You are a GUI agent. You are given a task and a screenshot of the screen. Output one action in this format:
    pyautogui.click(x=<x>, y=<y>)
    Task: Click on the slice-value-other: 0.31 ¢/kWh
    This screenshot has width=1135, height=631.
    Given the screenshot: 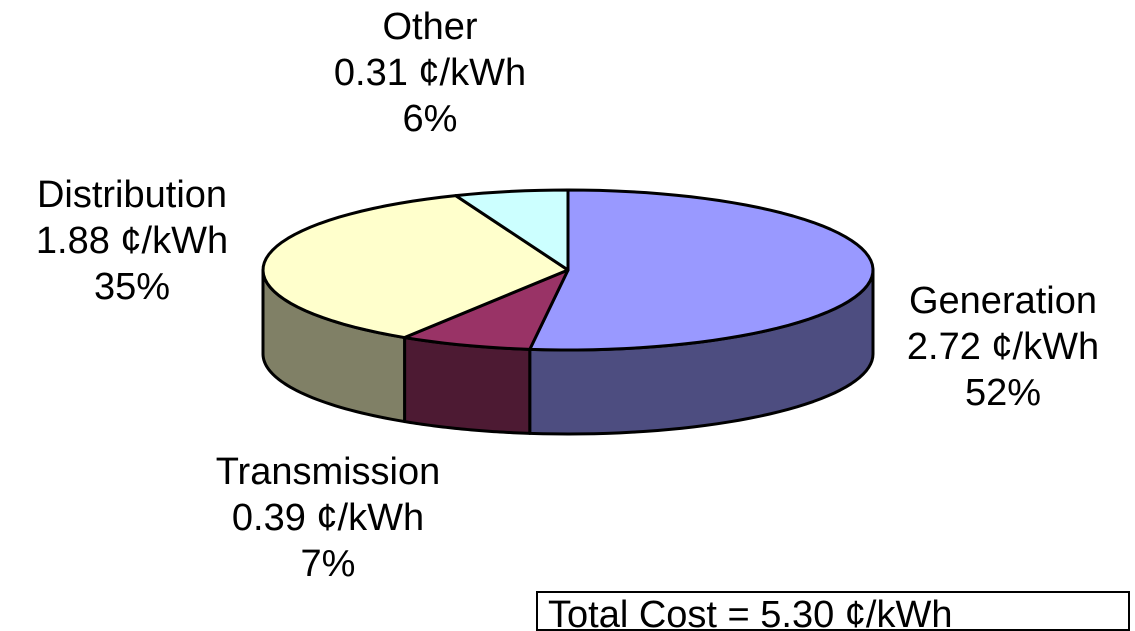 What is the action you would take?
    pyautogui.click(x=430, y=73)
    